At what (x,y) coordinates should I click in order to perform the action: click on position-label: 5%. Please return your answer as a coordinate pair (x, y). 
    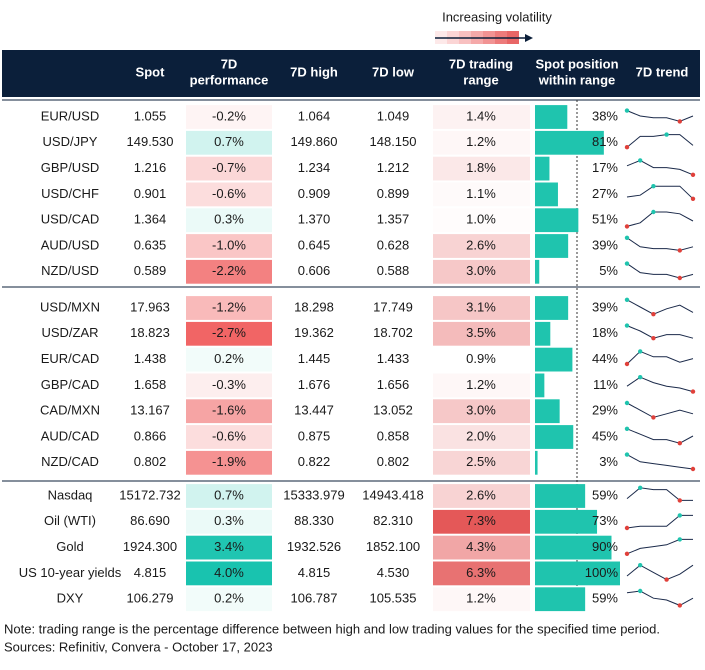
    Looking at the image, I should click on (608, 270).